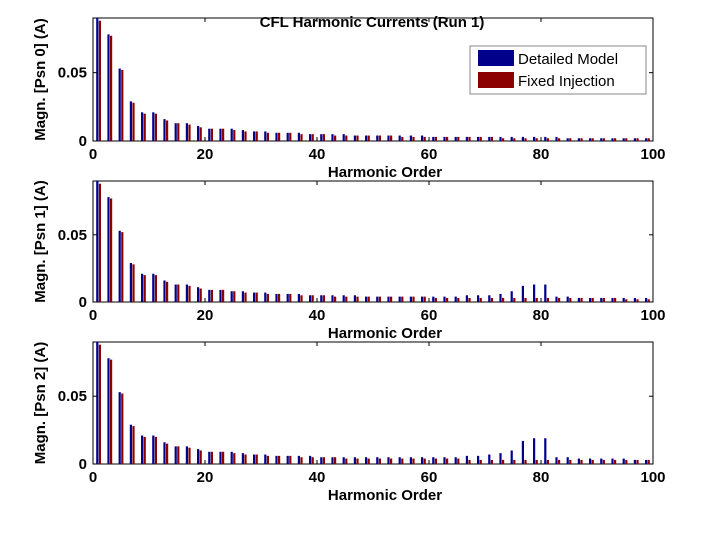 This screenshot has width=720, height=540. Describe the element at coordinates (503, 461) in the screenshot. I see `bar-fixed-h73` at that location.